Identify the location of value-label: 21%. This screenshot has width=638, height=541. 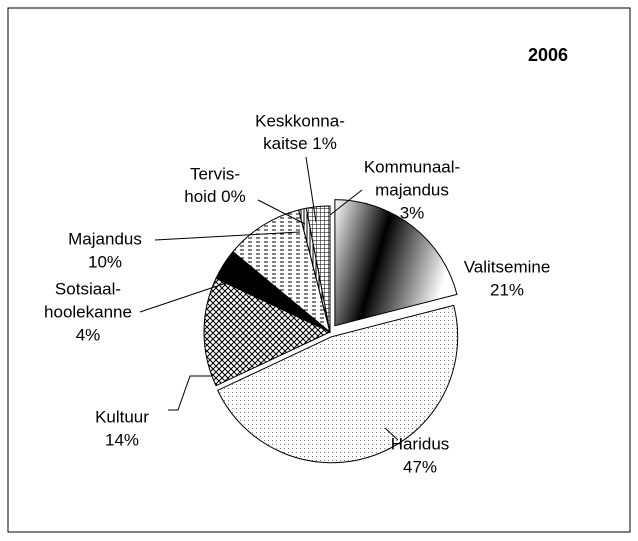
(507, 289).